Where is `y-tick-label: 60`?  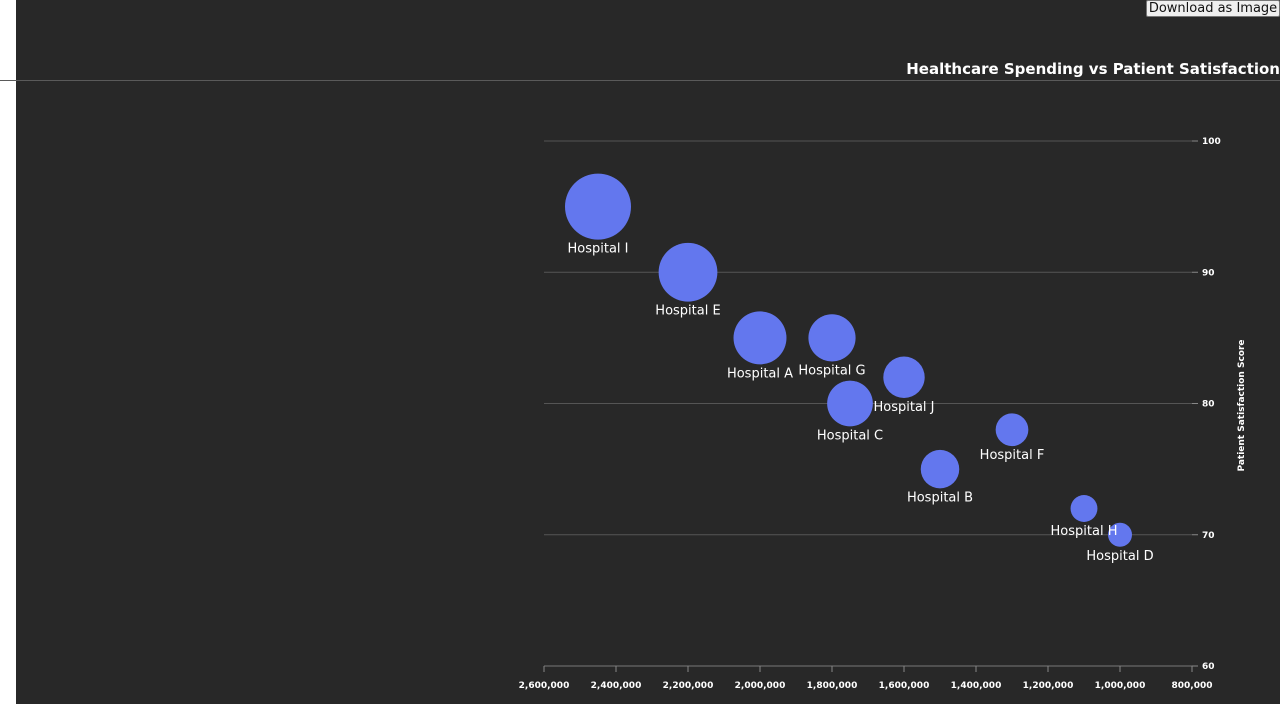 y-tick-label: 60 is located at coordinates (1208, 667).